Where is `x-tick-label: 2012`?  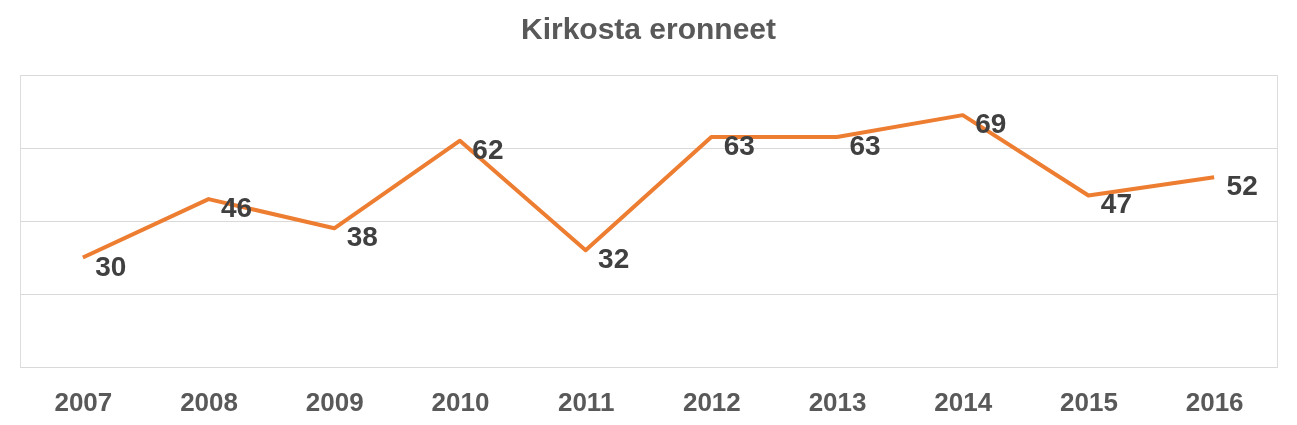 x-tick-label: 2012 is located at coordinates (711, 401).